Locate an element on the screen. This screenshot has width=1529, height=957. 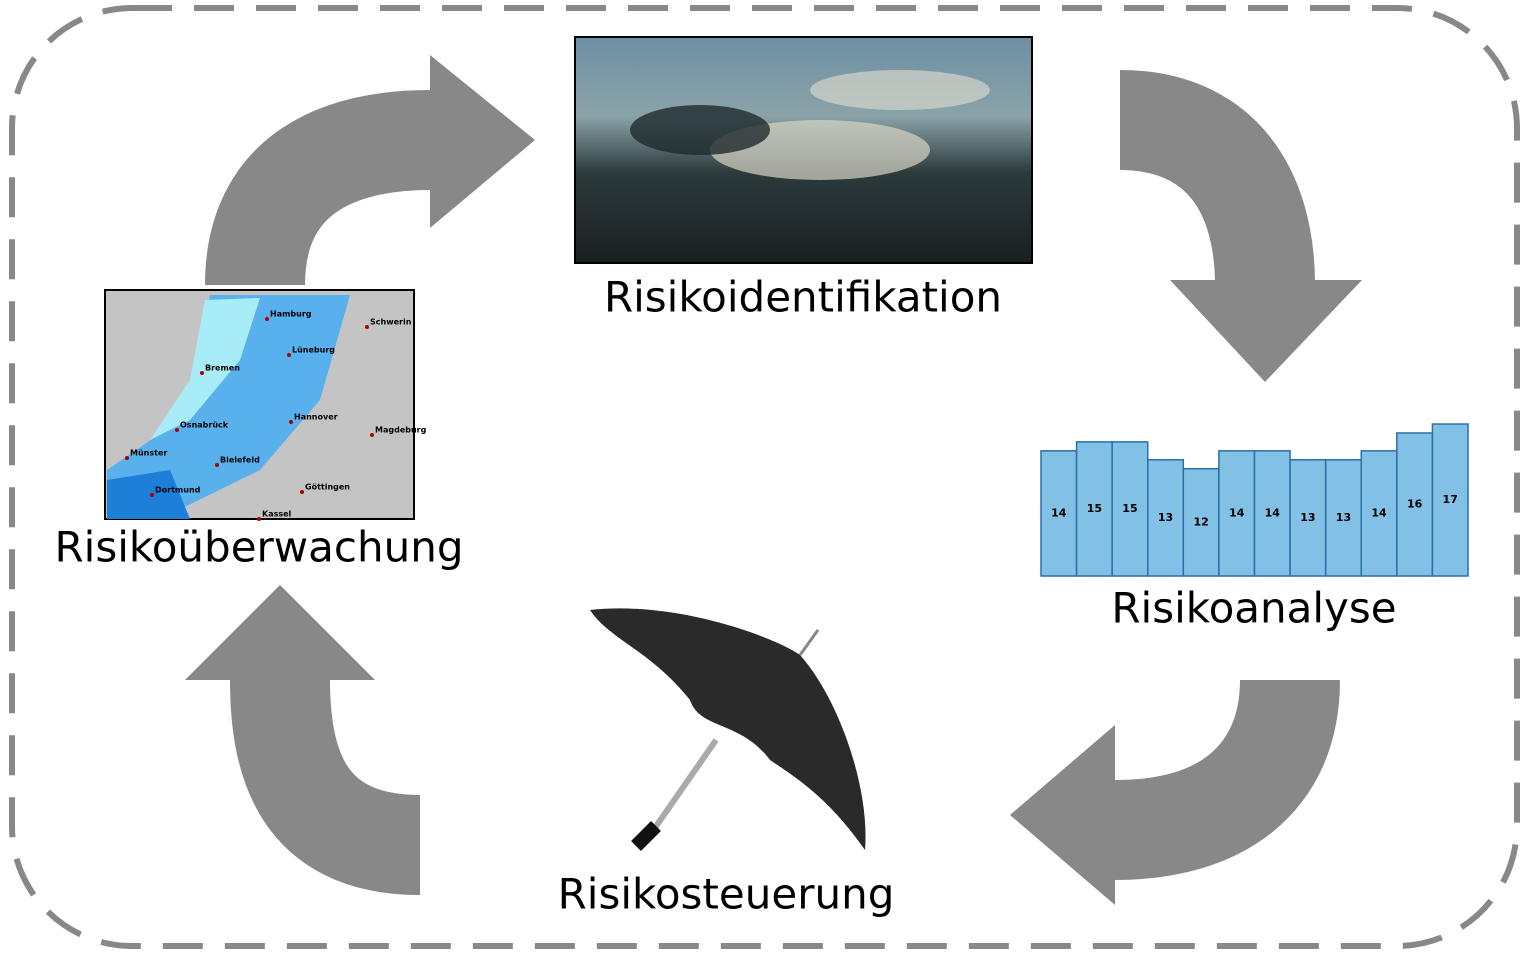
shaft is located at coordinates (683, 787).